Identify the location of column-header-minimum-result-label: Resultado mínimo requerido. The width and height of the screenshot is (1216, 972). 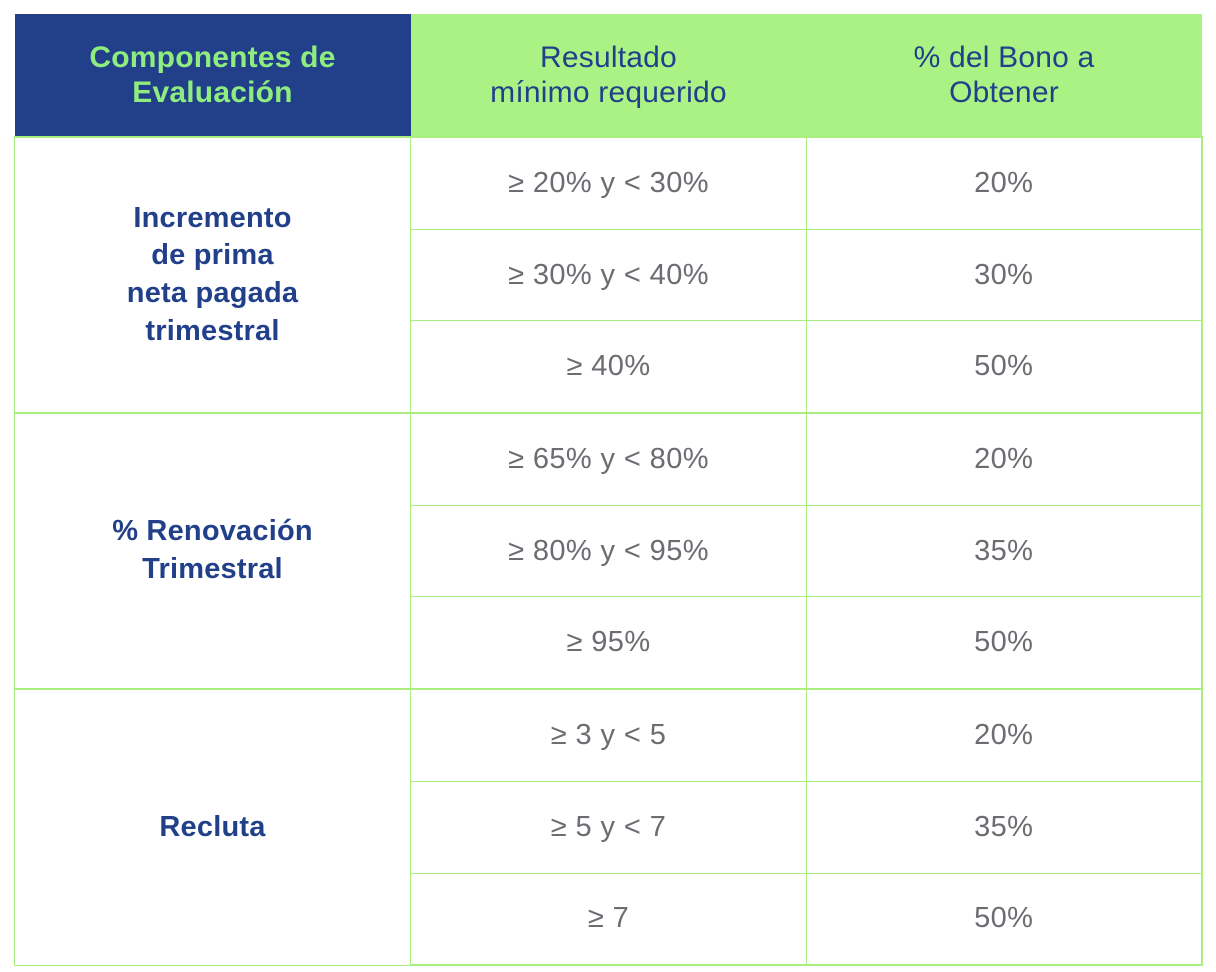
(608, 74).